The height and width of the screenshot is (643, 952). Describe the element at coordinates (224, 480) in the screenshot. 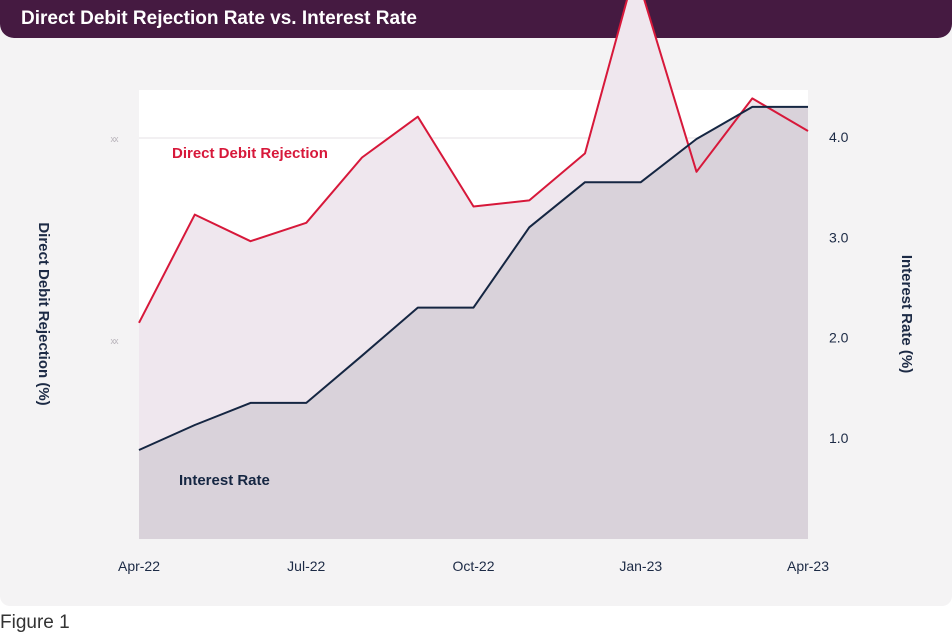

I see `series-label-interest: Interest Rate` at that location.